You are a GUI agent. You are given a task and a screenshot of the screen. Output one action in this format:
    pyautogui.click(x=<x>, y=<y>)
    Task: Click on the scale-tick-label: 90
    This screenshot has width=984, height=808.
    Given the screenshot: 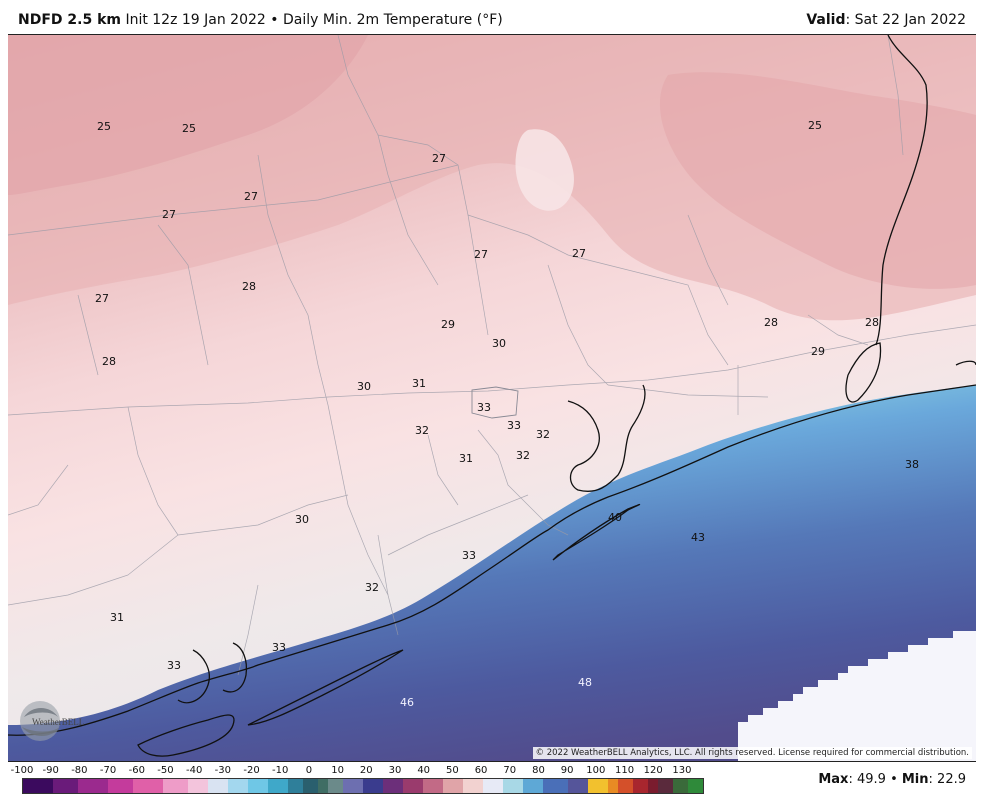 What is the action you would take?
    pyautogui.click(x=567, y=770)
    